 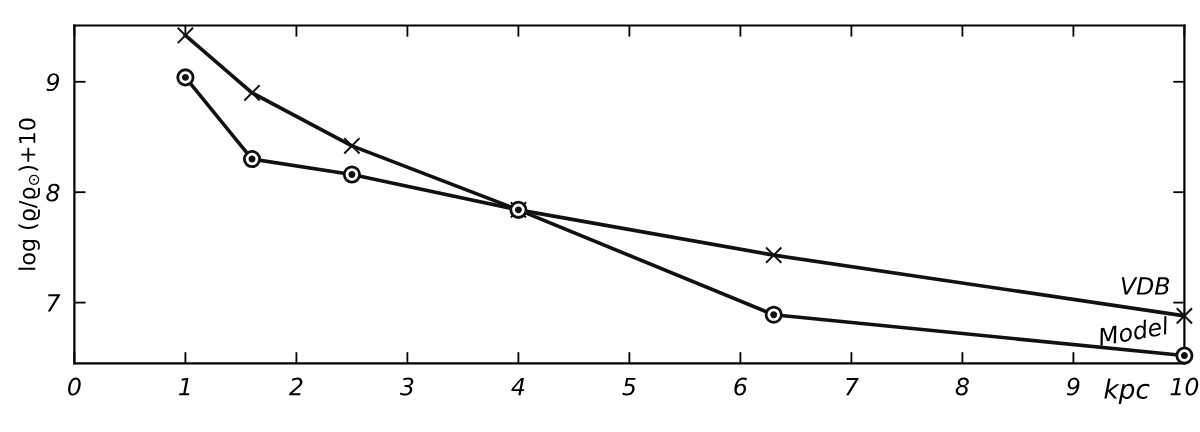 I want to click on y-axis-title: log (ϱ/ϱ$_{⊙}$)+10, so click(x=29, y=194).